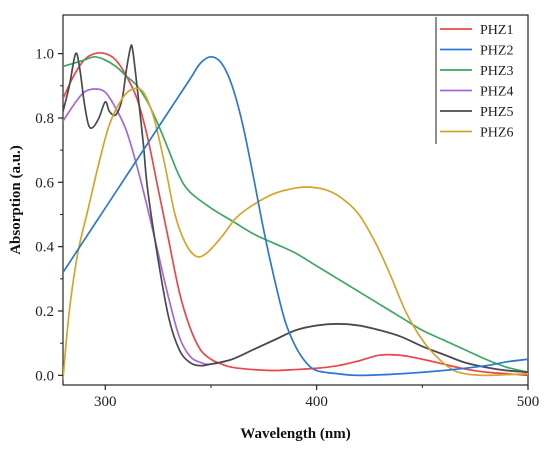 This screenshot has height=450, width=550. I want to click on y-axis-label: Absorption (a.u.), so click(16, 200).